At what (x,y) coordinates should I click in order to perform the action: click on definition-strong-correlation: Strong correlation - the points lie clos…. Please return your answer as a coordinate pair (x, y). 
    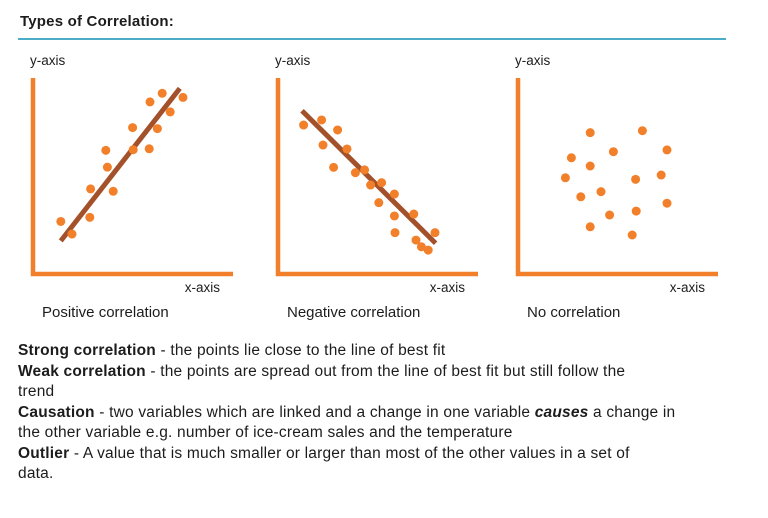
    Looking at the image, I should click on (388, 351).